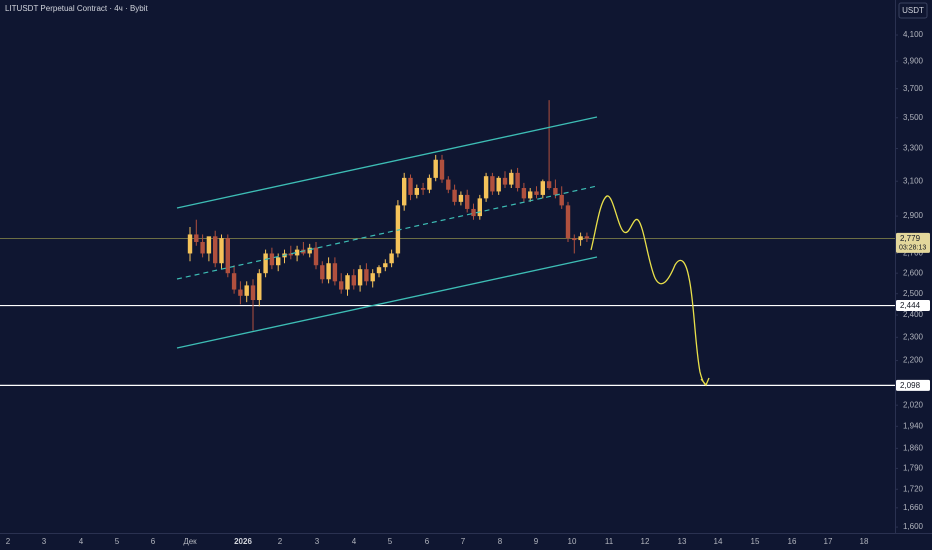 This screenshot has height=550, width=932. I want to click on y-tick-label: 2,500, so click(913, 293).